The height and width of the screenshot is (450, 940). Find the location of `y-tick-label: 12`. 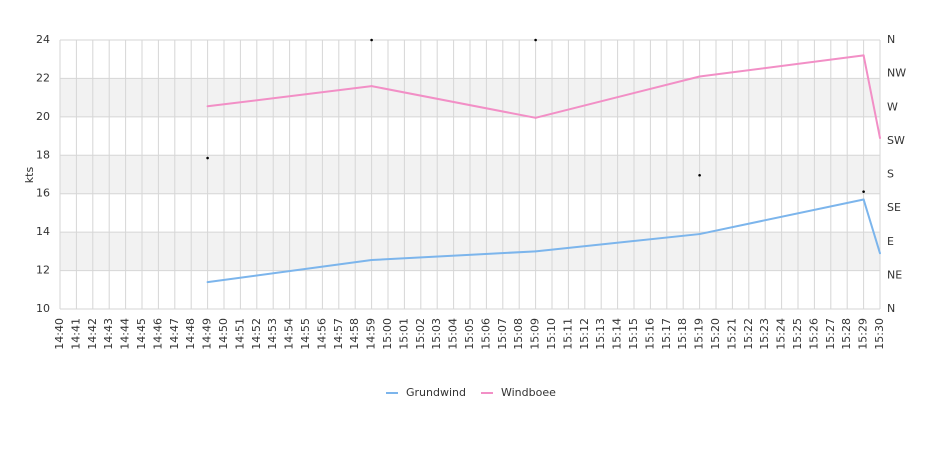

y-tick-label: 12 is located at coordinates (43, 270).